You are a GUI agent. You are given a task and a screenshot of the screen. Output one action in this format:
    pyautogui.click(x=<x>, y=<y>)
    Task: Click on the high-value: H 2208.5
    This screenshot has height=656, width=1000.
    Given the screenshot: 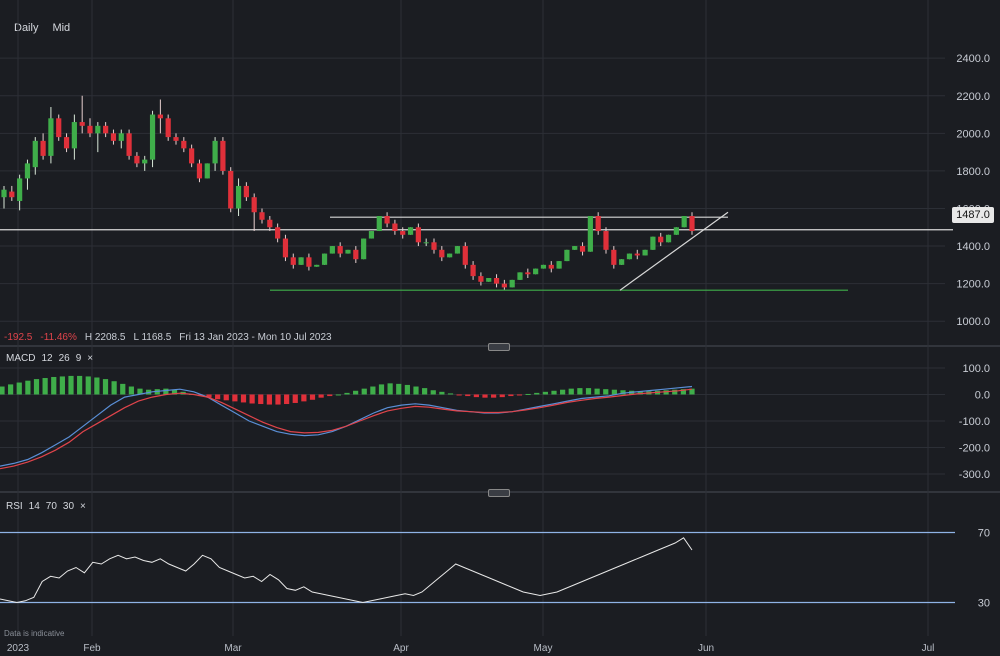 What is the action you would take?
    pyautogui.click(x=105, y=337)
    